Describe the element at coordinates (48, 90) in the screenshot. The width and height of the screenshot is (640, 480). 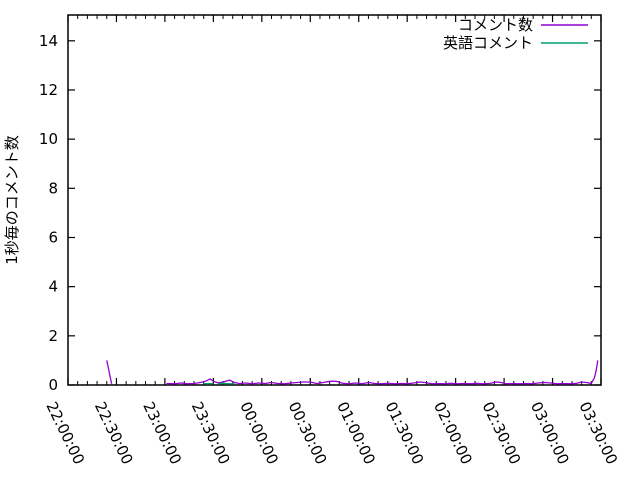
I see `y-tick-label: 12` at that location.